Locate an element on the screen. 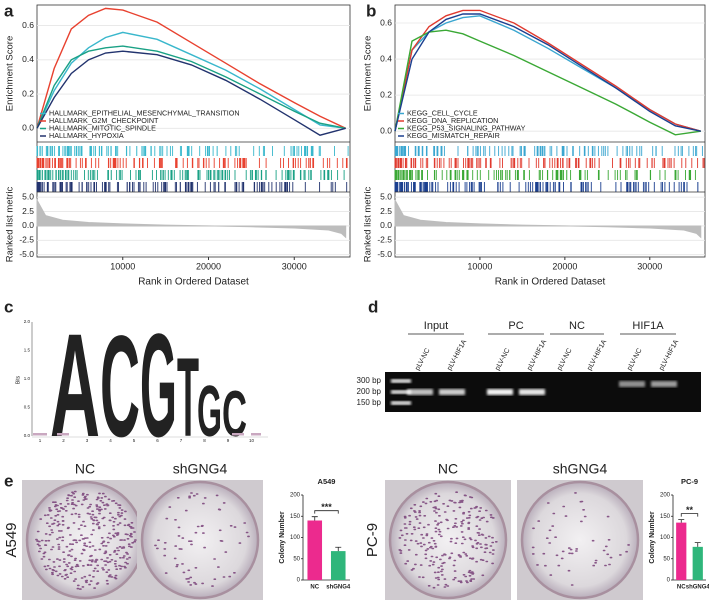 The height and width of the screenshot is (603, 709). y-tick-label: 0.4 is located at coordinates (386, 58).